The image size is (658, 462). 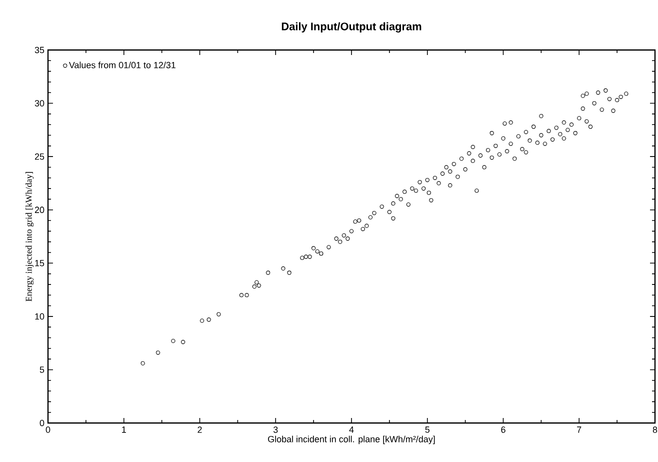 What do you see at coordinates (351, 440) in the screenshot?
I see `x-axis-title: Global incident in coll. plane [kWh/m²/day]` at bounding box center [351, 440].